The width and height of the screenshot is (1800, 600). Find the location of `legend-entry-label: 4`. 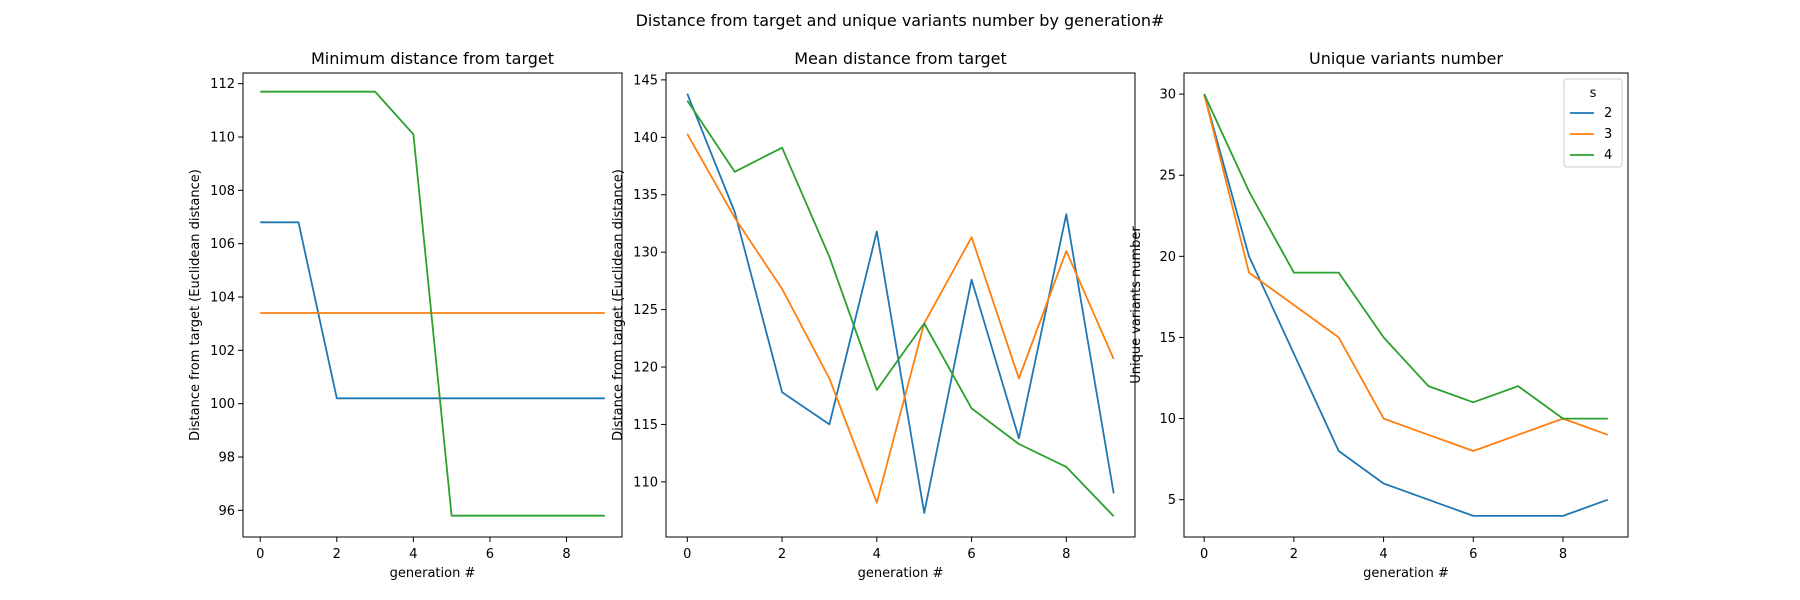

legend-entry-label: 4 is located at coordinates (1608, 155).